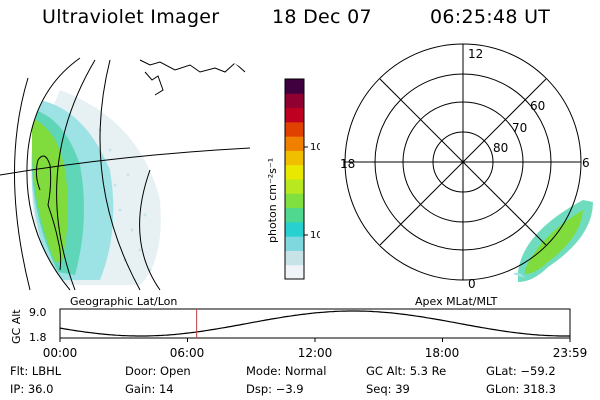  Describe the element at coordinates (32, 389) in the screenshot. I see `info-ip: IP: 36.0` at that location.